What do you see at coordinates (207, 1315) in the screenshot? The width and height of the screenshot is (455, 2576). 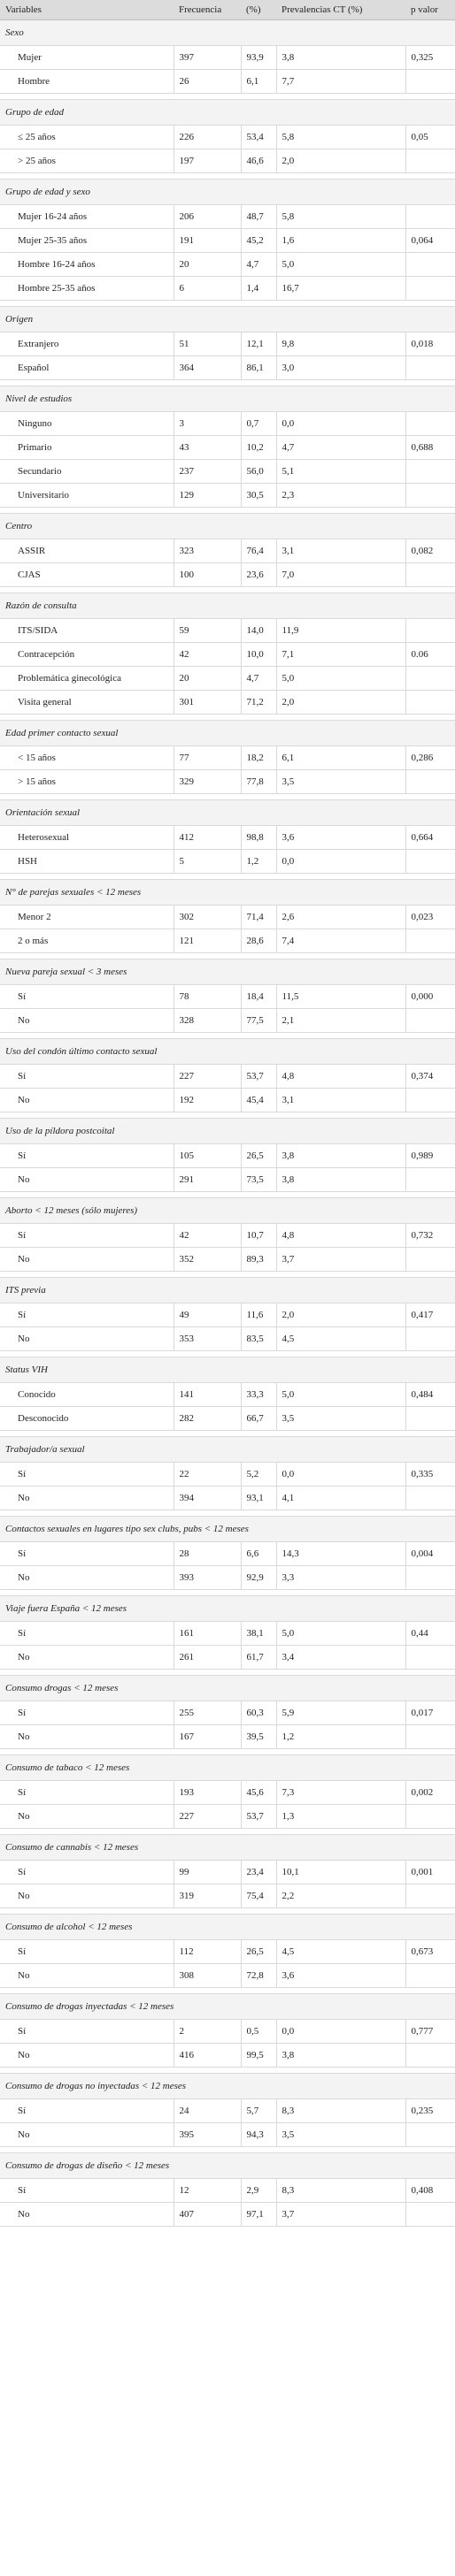 I see `frecuencia-cell: 49` at bounding box center [207, 1315].